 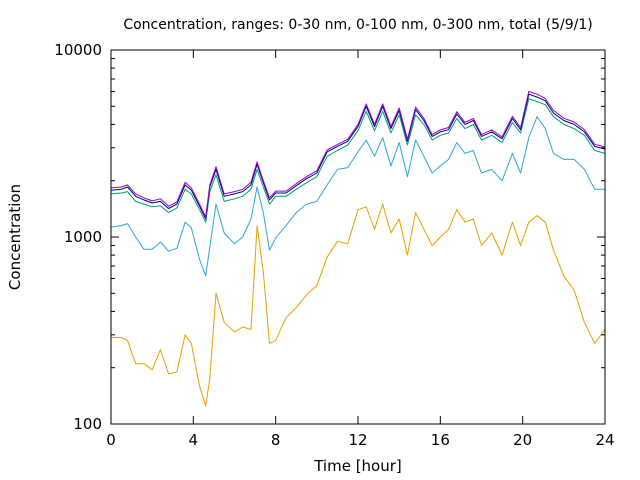 What do you see at coordinates (522, 440) in the screenshot?
I see `x-tick-label: 20` at bounding box center [522, 440].